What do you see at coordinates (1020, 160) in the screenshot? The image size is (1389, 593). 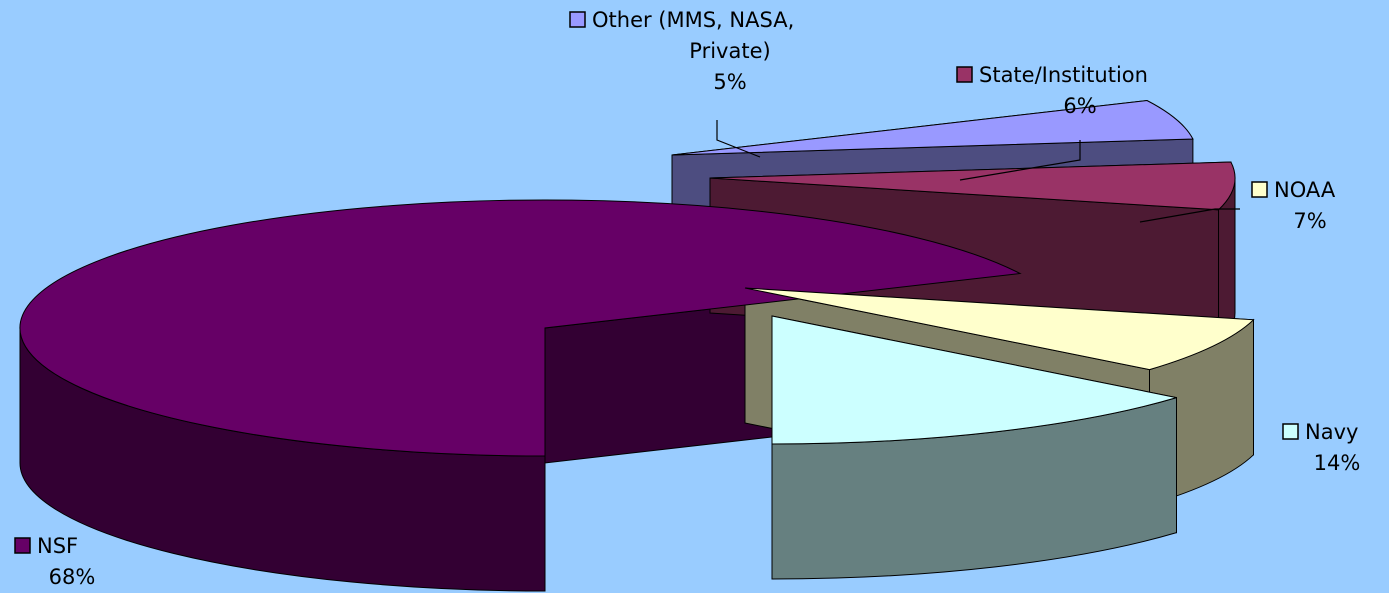 I see `leader-line-state-institution` at bounding box center [1020, 160].